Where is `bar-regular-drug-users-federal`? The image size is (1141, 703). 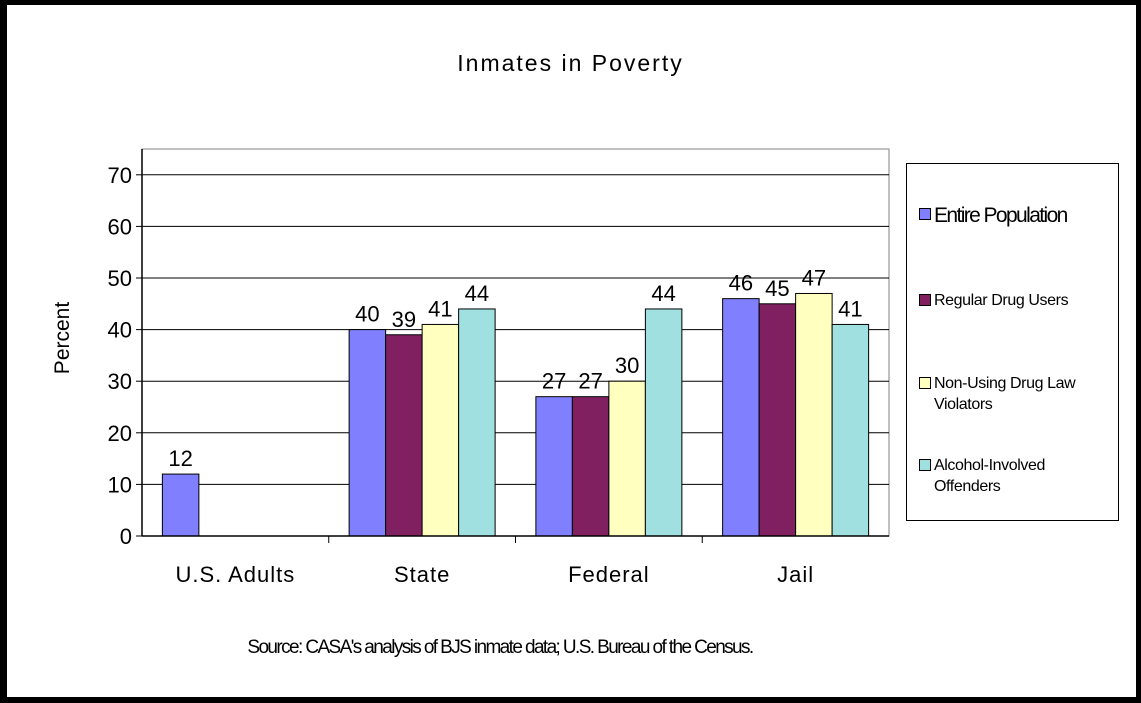 bar-regular-drug-users-federal is located at coordinates (590, 466).